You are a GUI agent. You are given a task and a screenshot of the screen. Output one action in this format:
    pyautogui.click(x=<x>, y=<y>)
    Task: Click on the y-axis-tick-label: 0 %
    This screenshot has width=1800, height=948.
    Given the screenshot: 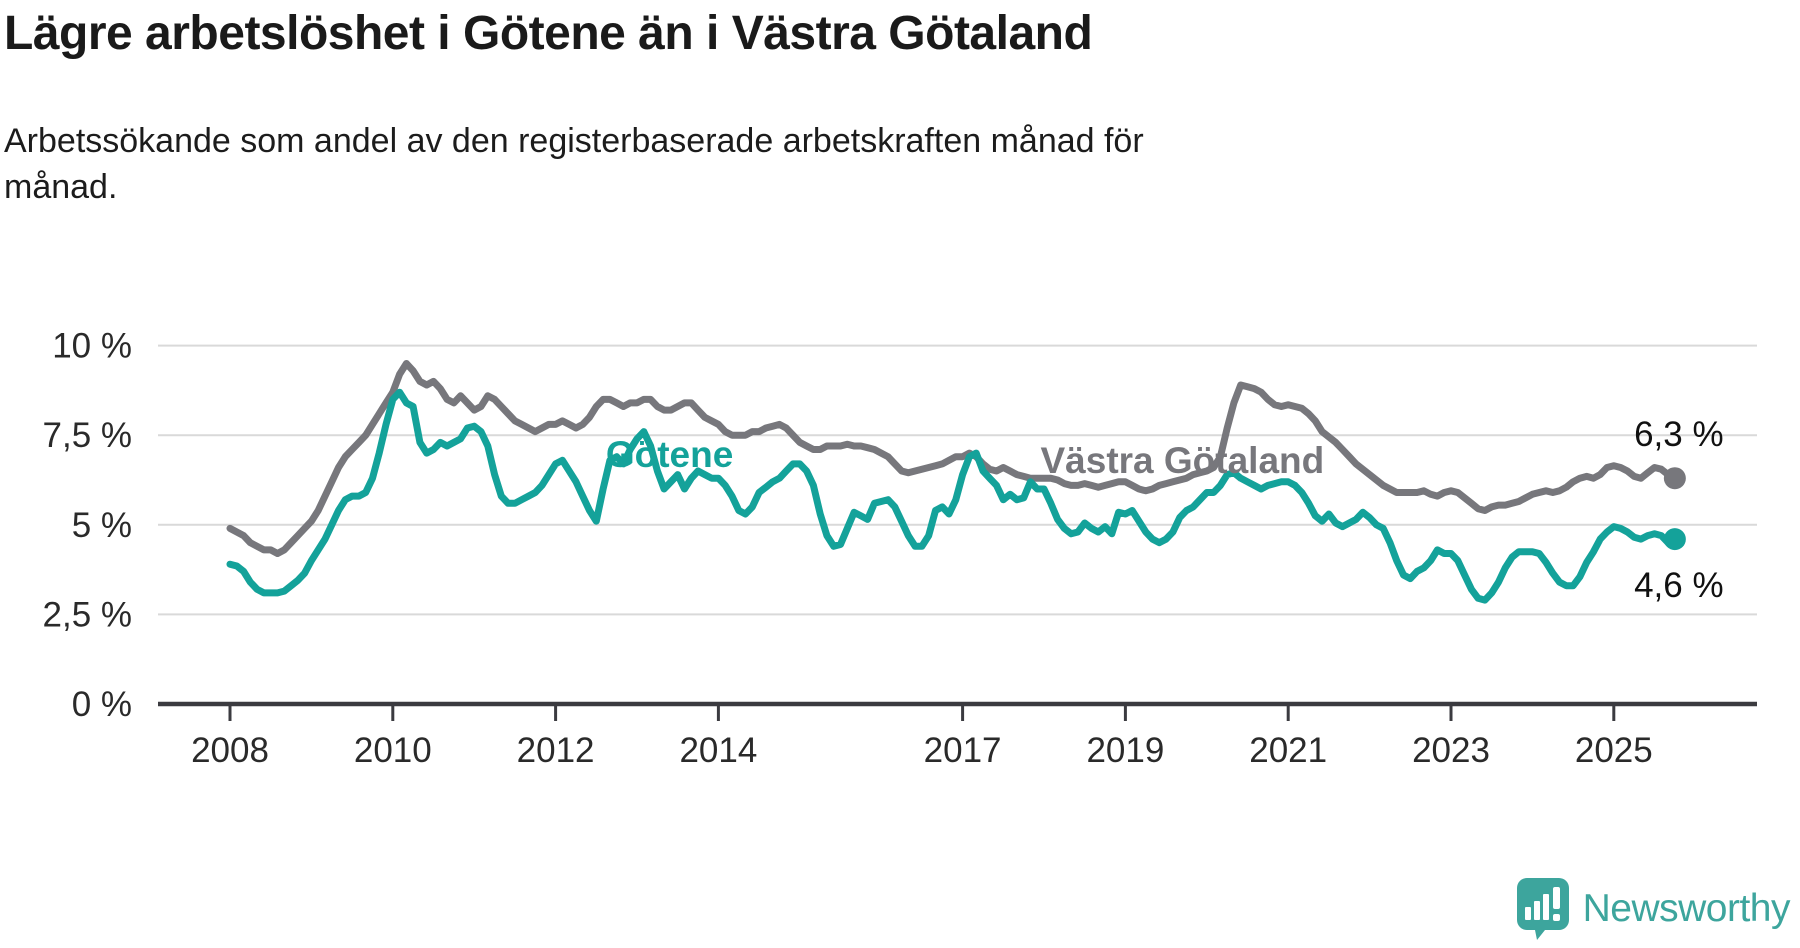 What is the action you would take?
    pyautogui.click(x=102, y=704)
    